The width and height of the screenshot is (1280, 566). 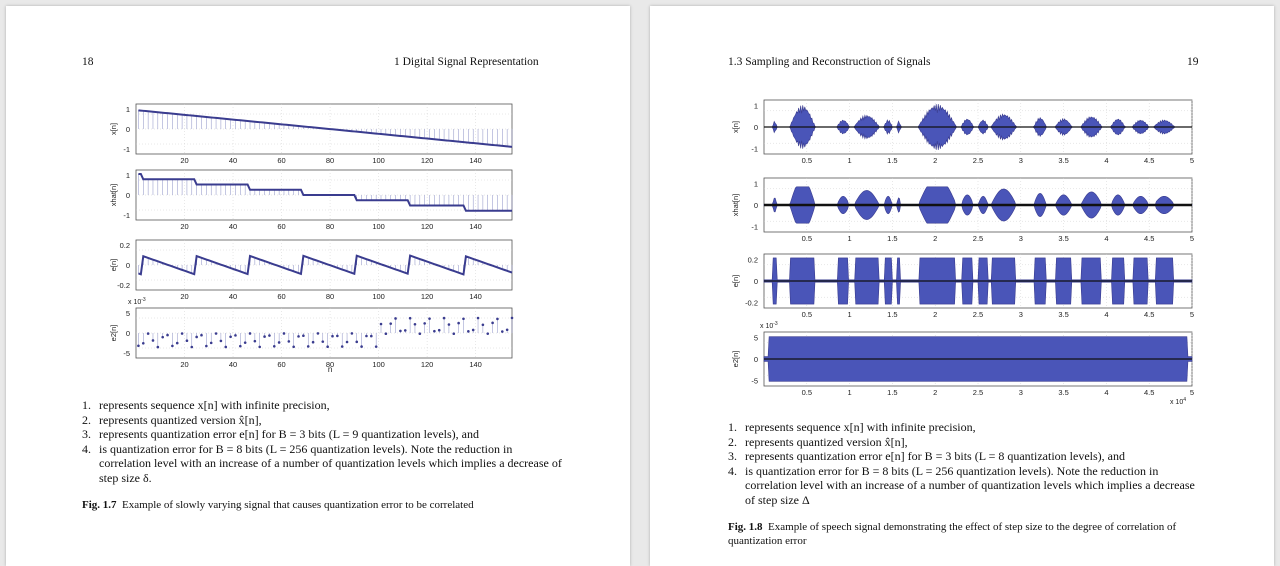 I want to click on x-axis-label: n, so click(x=330, y=369).